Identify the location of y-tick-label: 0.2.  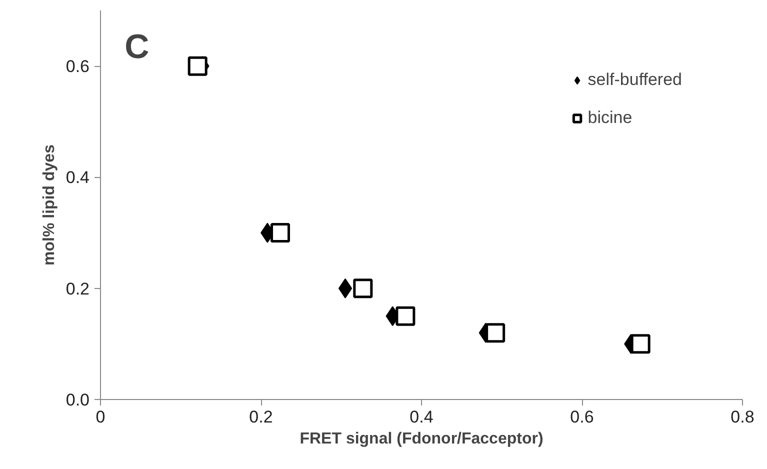
(78, 288).